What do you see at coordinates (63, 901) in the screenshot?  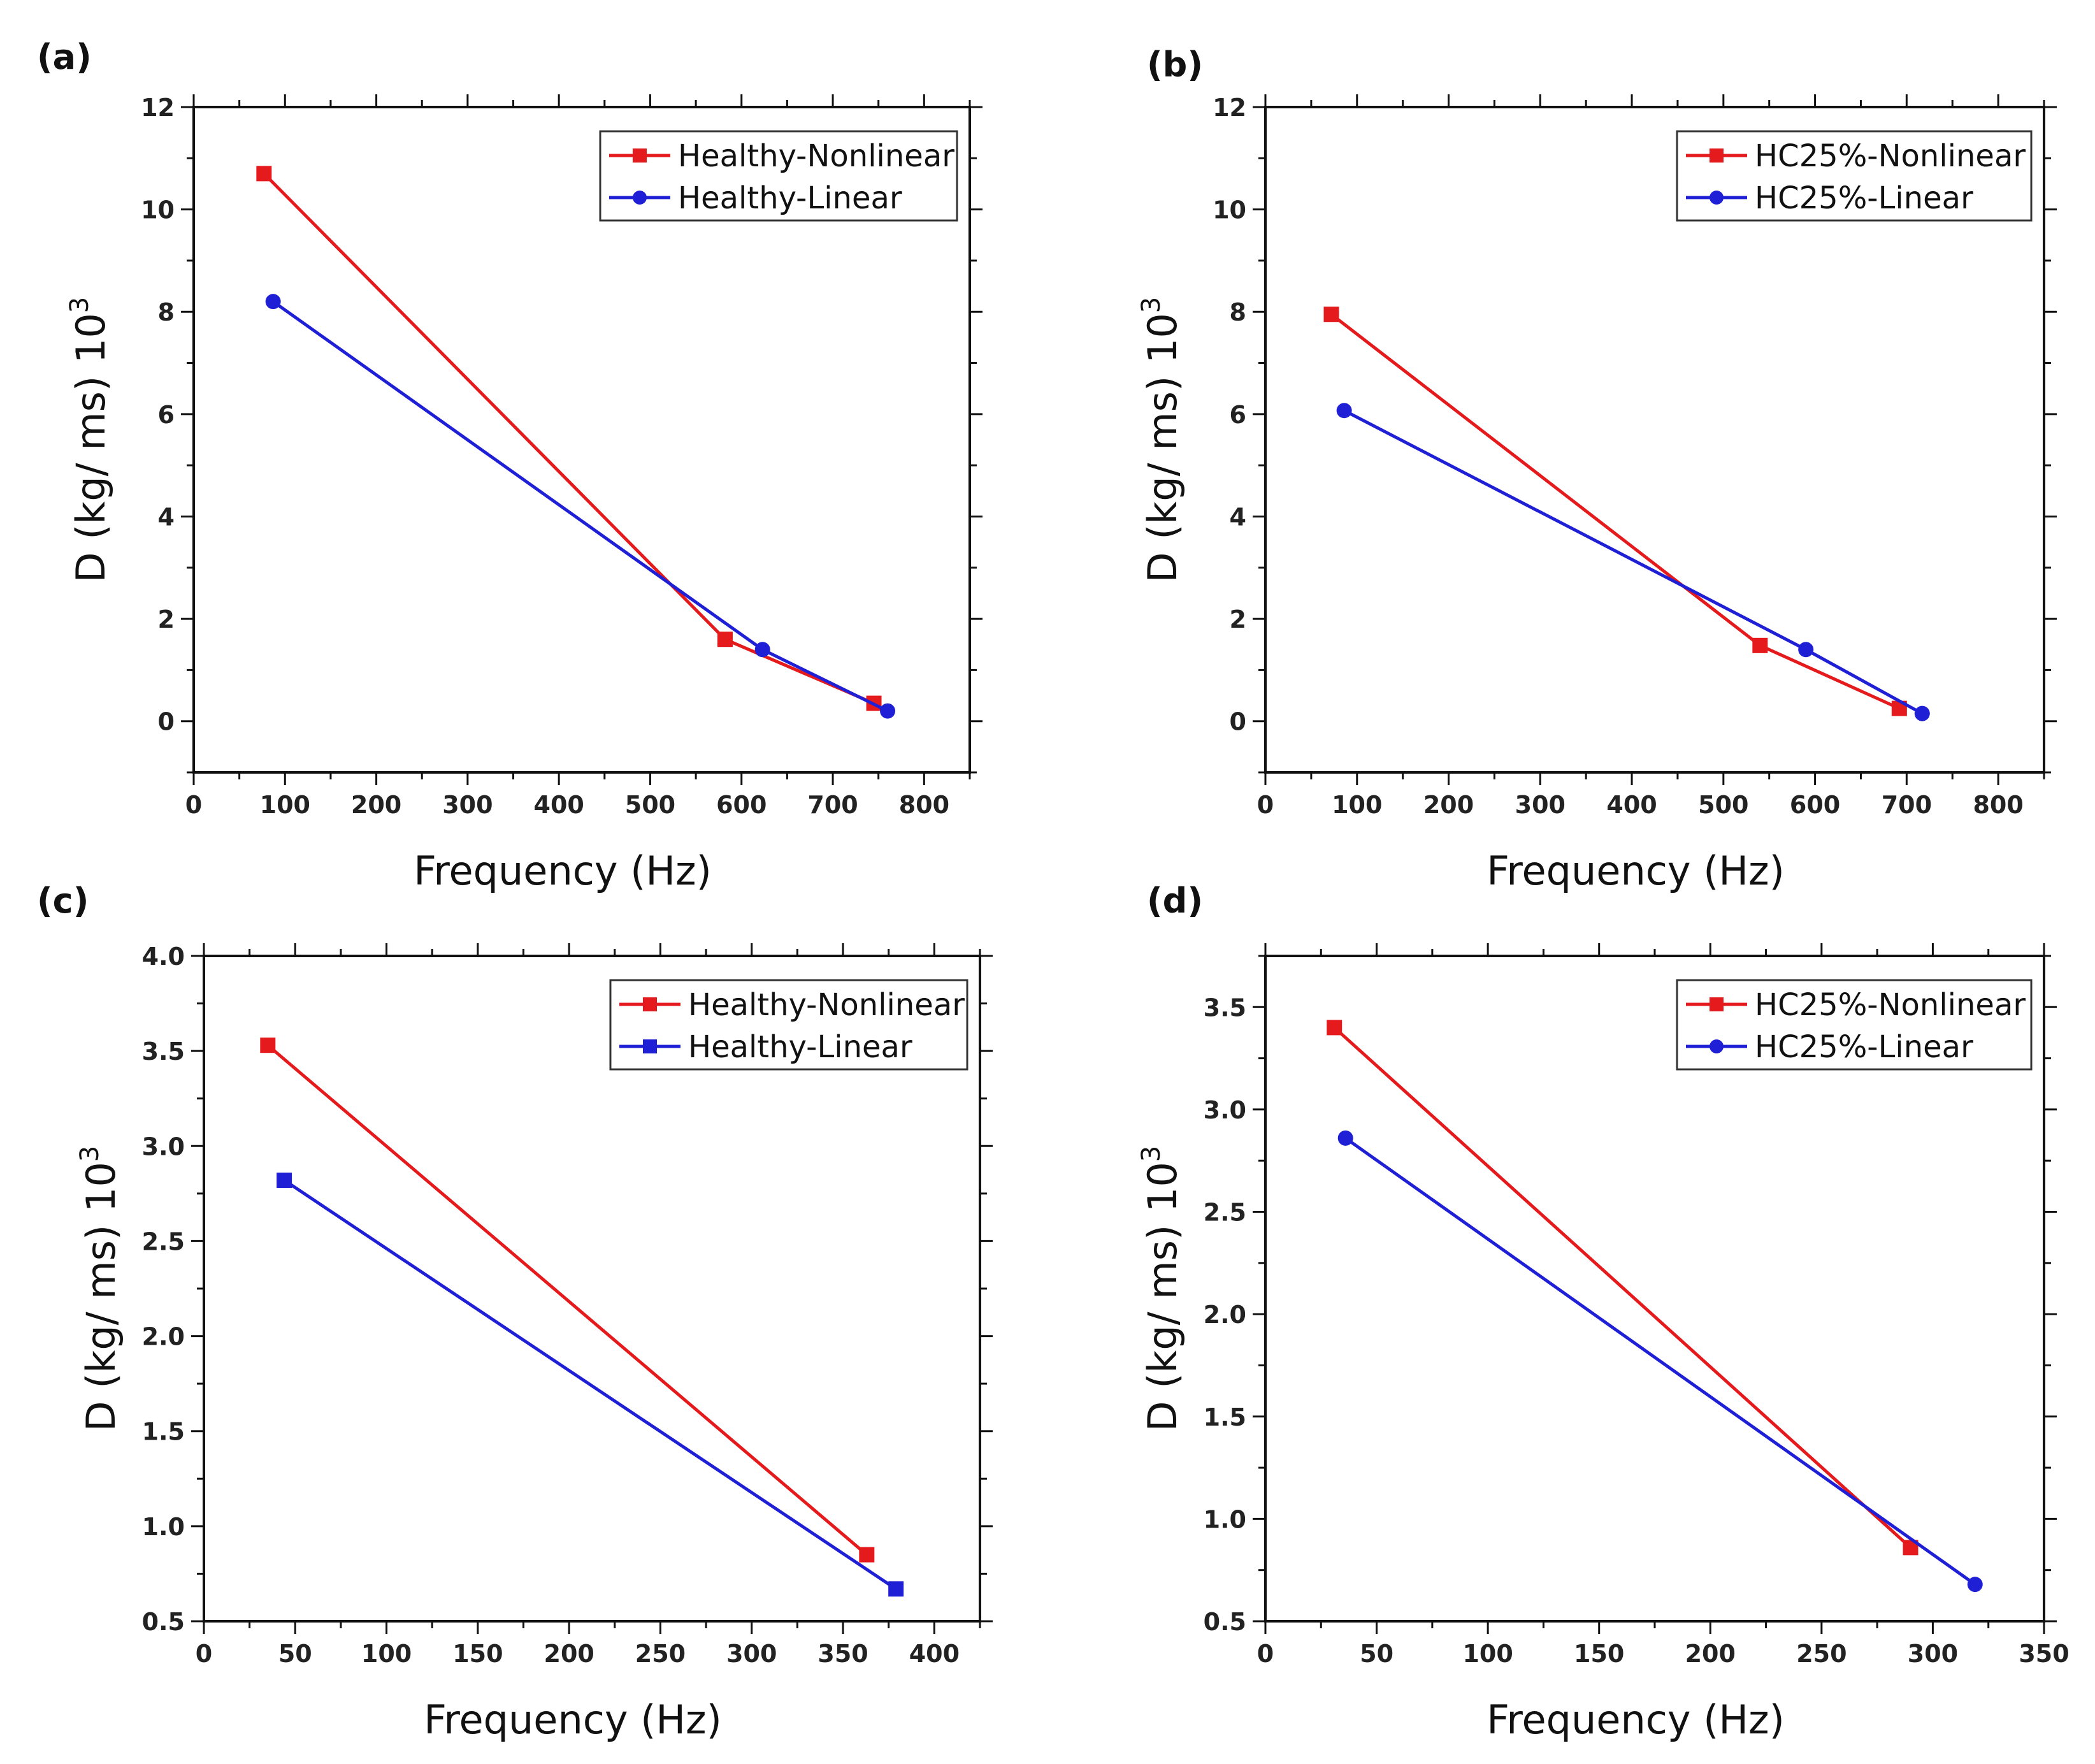 I see `panel-label: (c)` at bounding box center [63, 901].